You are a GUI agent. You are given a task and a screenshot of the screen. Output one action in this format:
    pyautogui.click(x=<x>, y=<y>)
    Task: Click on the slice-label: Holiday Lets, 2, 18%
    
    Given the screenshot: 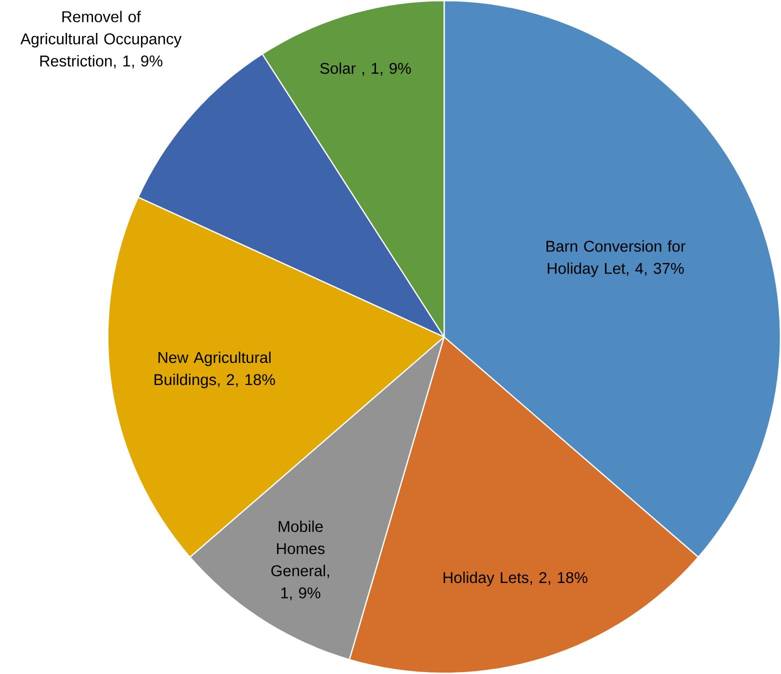 What is the action you would take?
    pyautogui.click(x=516, y=579)
    